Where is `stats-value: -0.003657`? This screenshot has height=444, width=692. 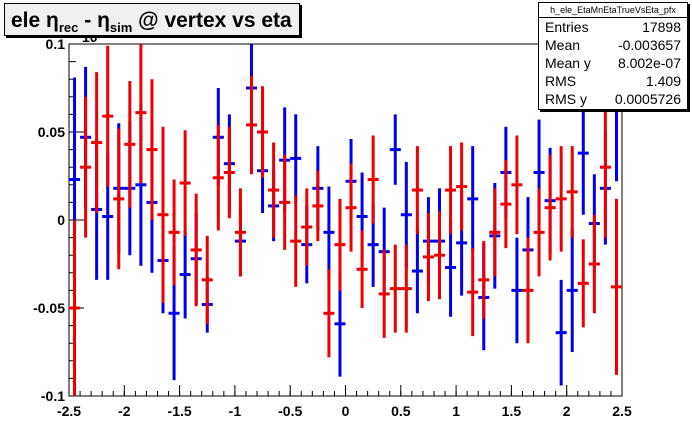 stats-value: -0.003657 is located at coordinates (649, 45).